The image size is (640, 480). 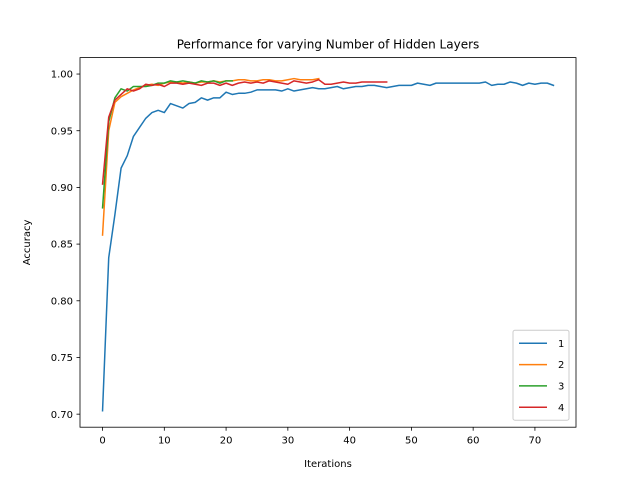 I want to click on x-tick-label: 40, so click(x=349, y=441).